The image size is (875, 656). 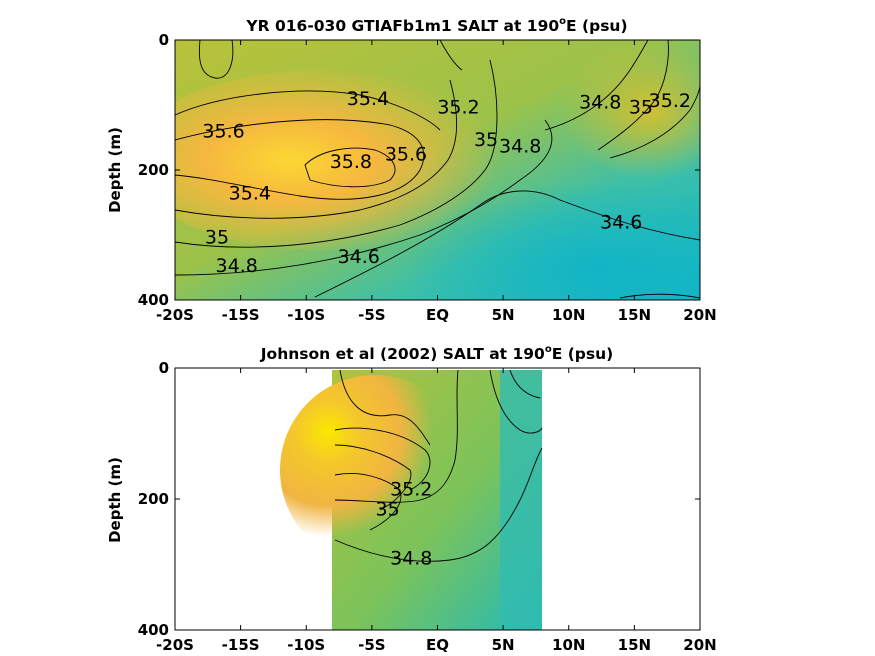 I want to click on salinity-east-low, so click(x=521, y=500).